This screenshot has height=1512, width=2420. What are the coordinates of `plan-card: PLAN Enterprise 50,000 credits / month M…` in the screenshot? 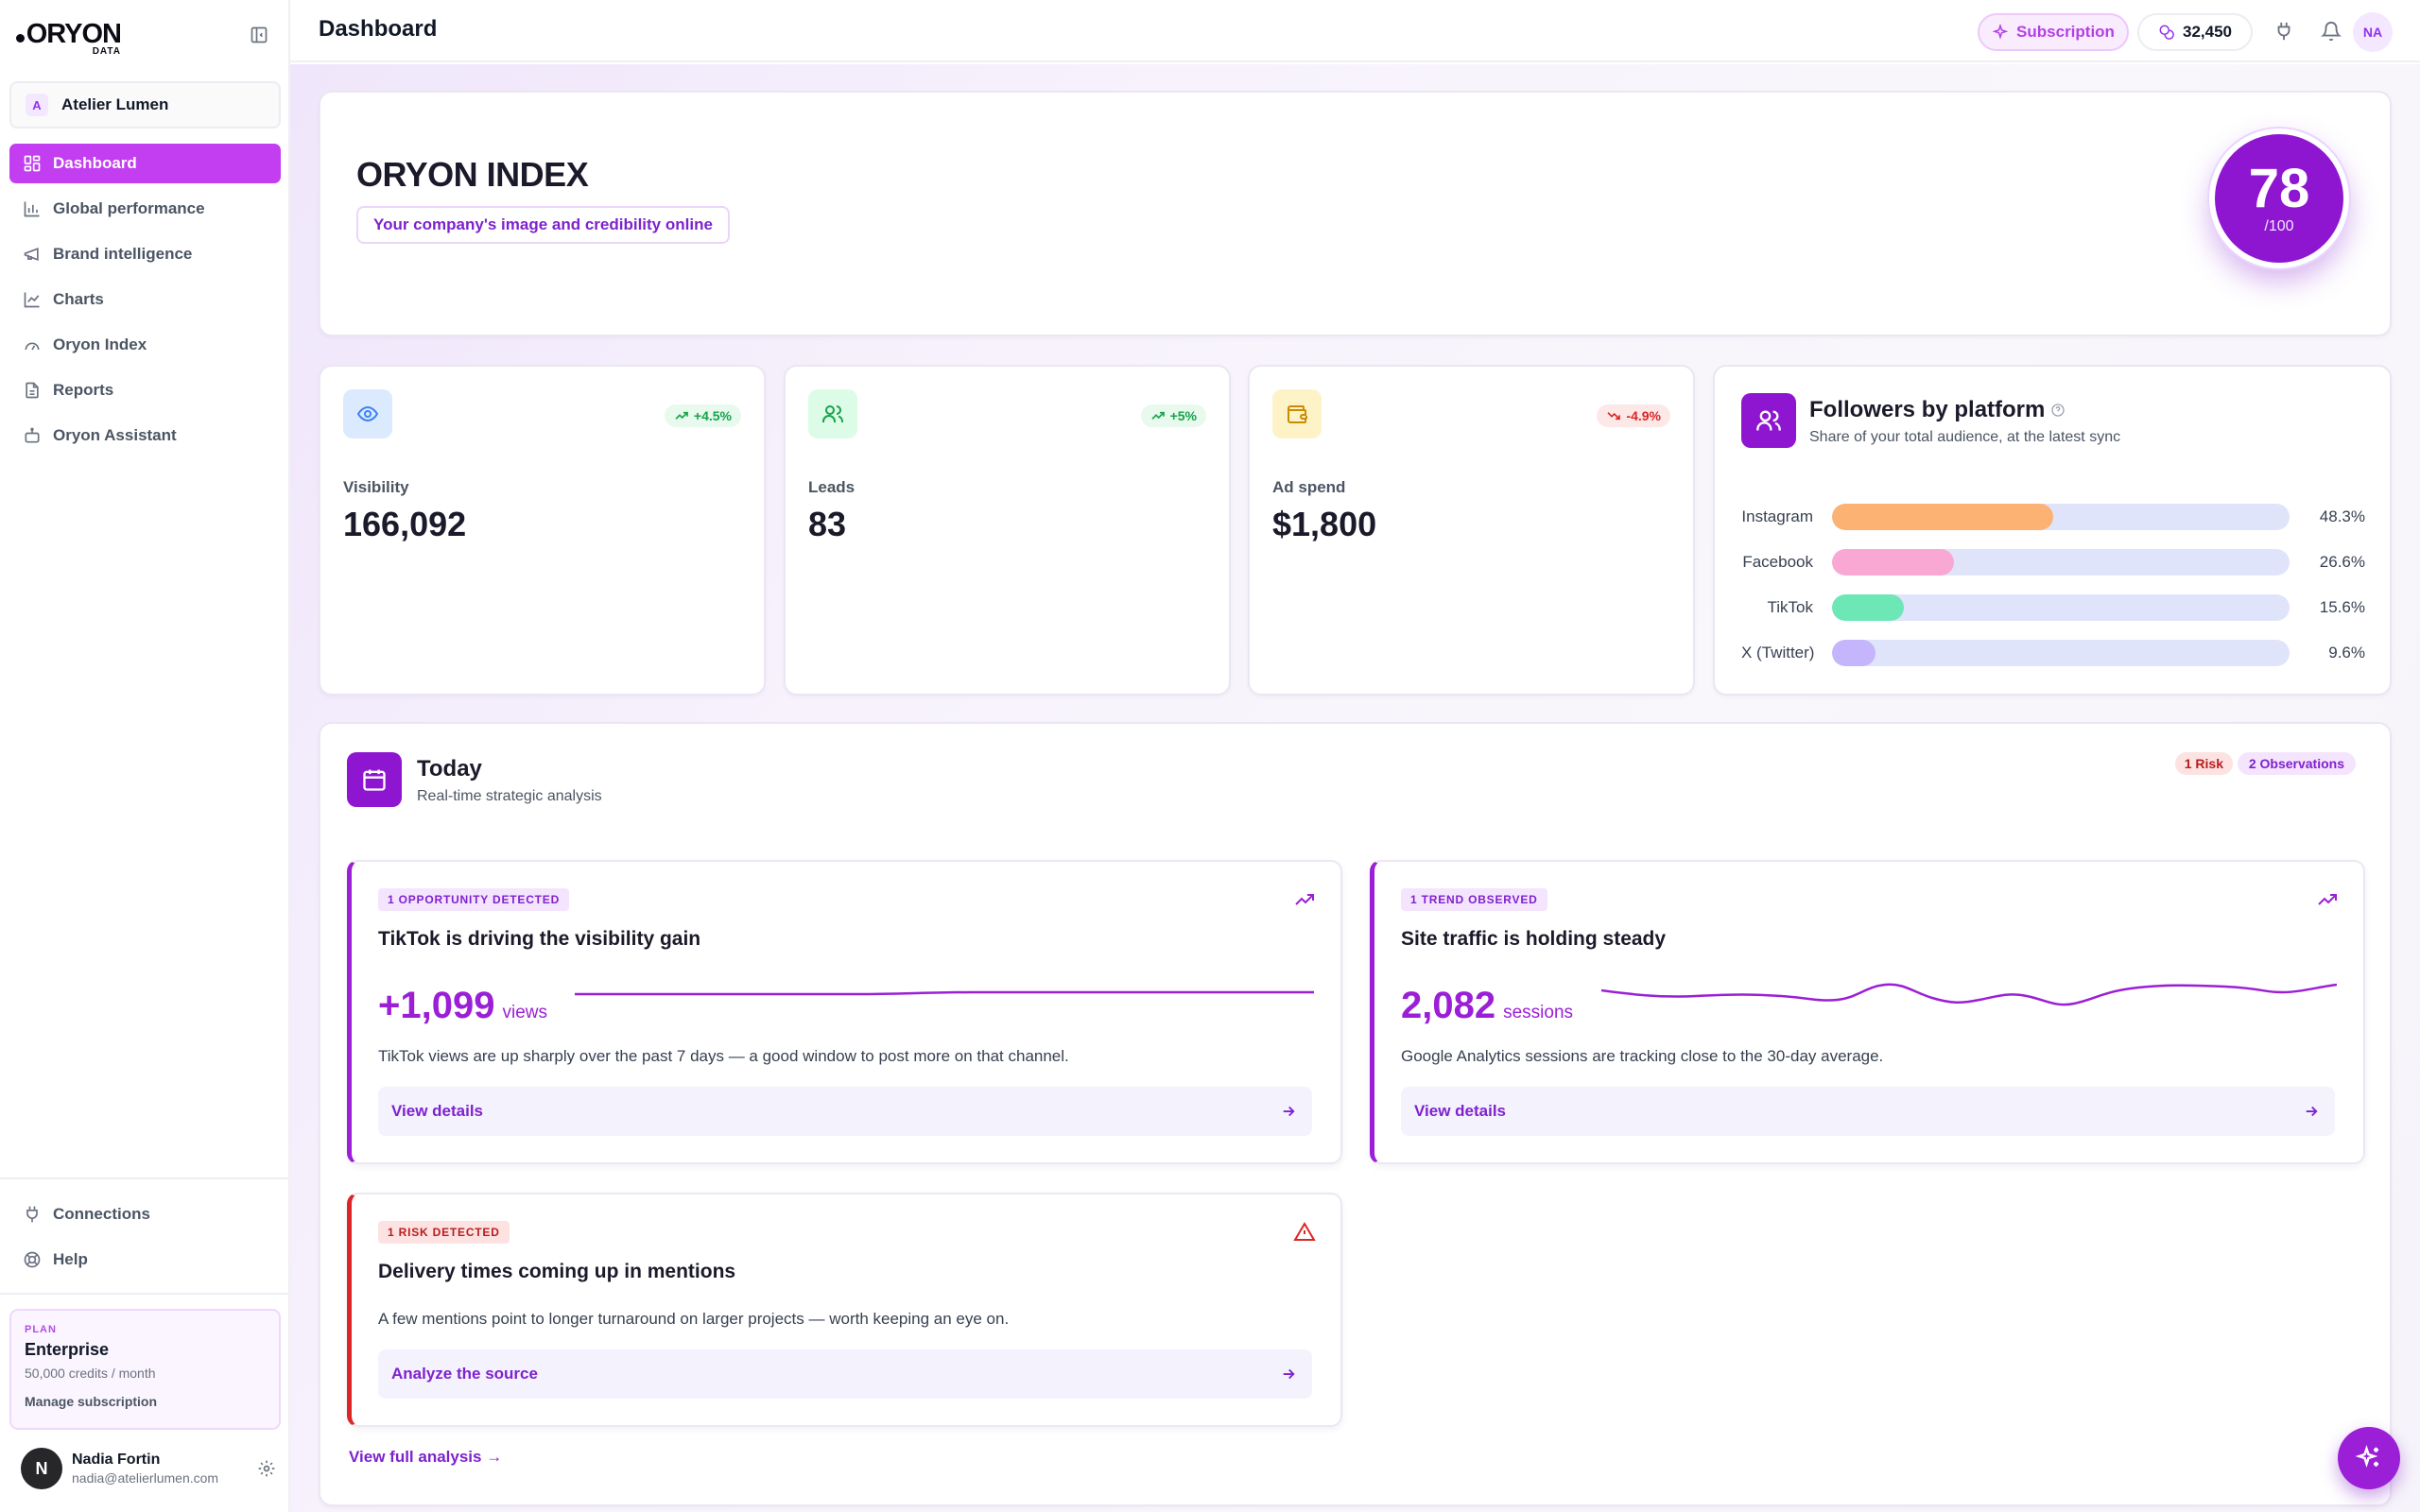 It's located at (145, 1369).